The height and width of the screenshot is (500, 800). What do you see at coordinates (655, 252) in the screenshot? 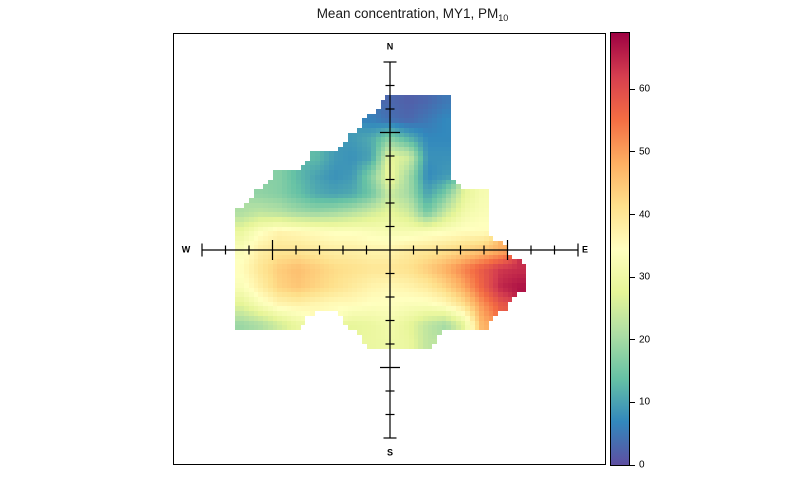
I see `colorbar-ticks: 0 10 20 30 40 50 60` at bounding box center [655, 252].